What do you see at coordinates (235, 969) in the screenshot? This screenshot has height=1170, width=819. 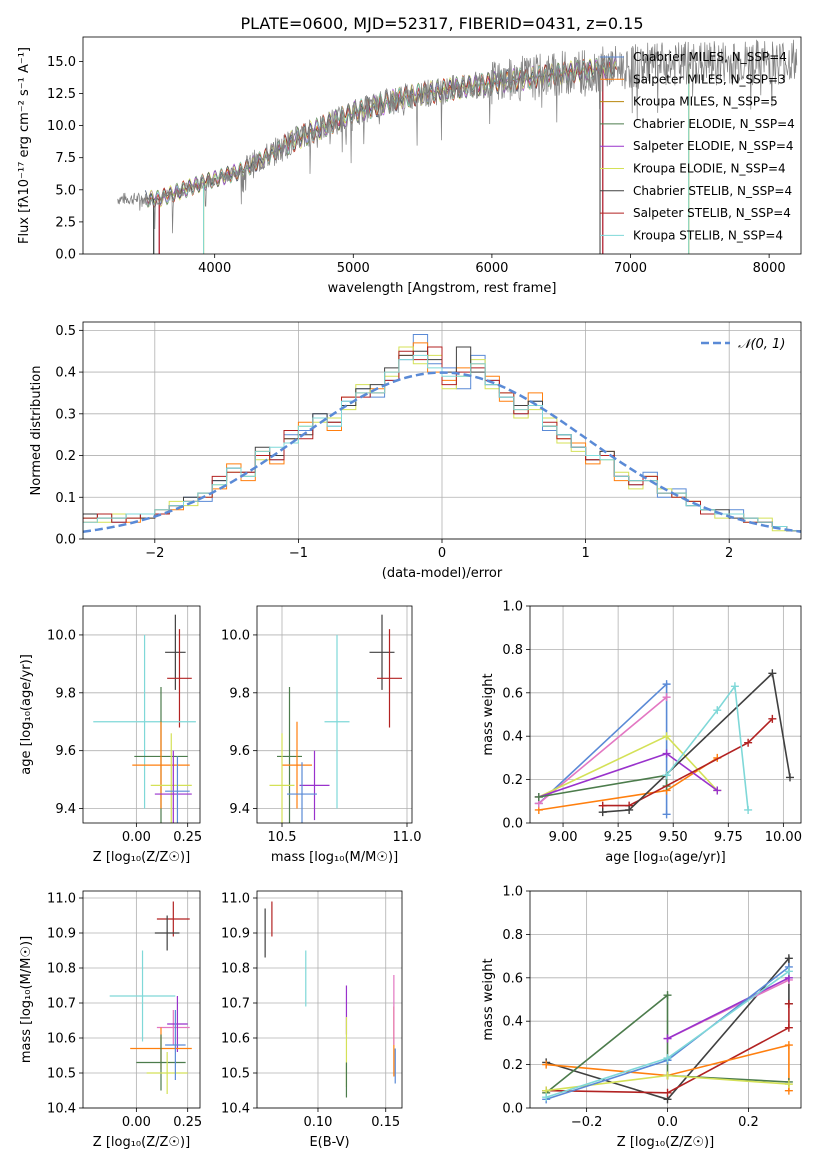 I see `y-tick-label: 10.8` at bounding box center [235, 969].